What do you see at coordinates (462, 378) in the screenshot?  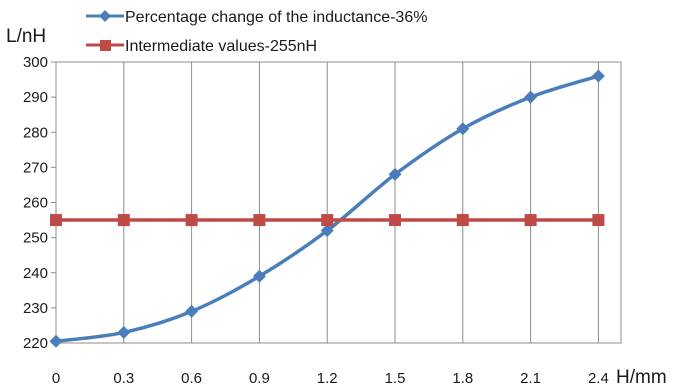 I see `x-tick-label: 1.8` at bounding box center [462, 378].